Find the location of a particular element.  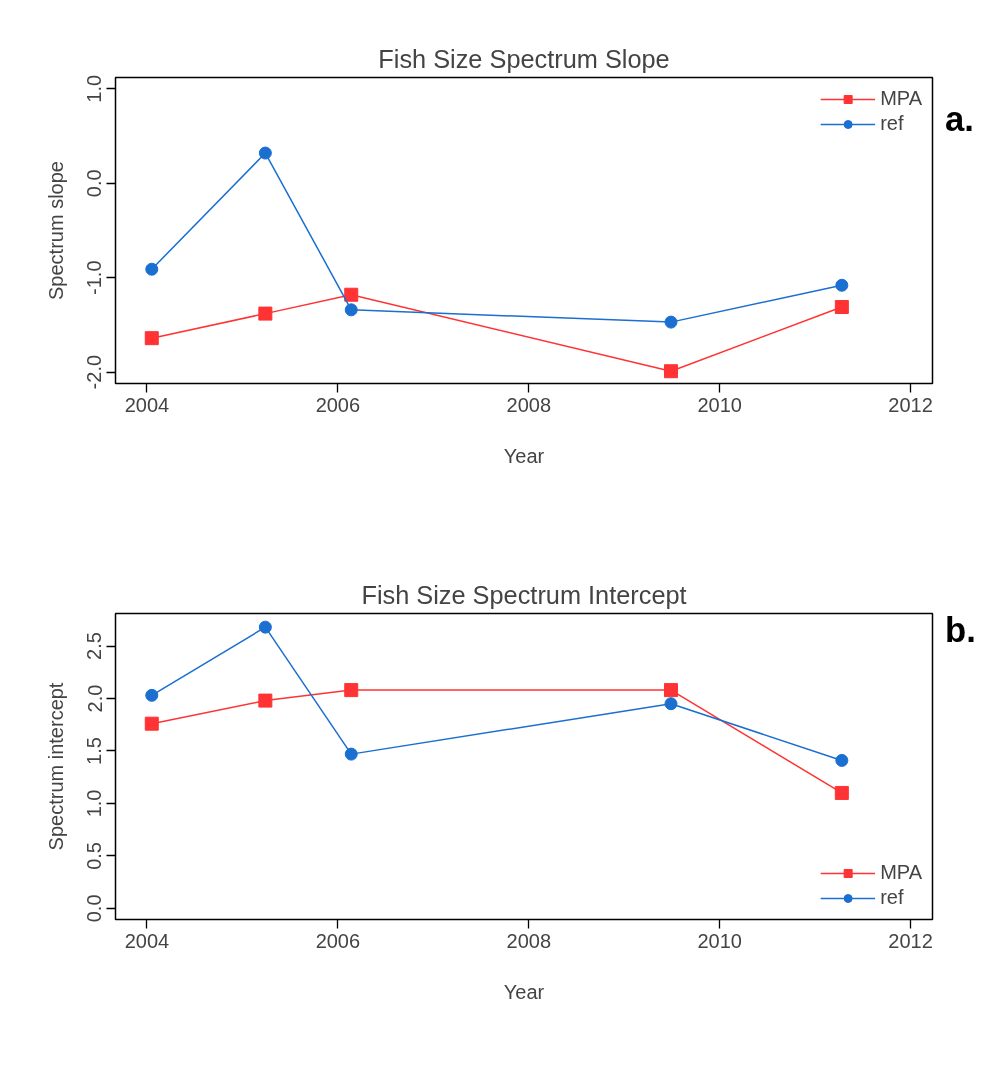

y-axis-title: Spectrum intercept is located at coordinates (55, 766).